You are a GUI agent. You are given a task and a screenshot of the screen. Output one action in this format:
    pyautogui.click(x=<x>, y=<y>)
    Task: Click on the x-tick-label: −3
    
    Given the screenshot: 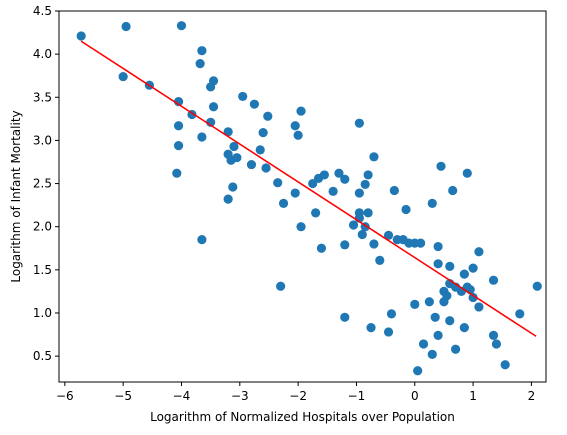 What is the action you would take?
    pyautogui.click(x=240, y=396)
    